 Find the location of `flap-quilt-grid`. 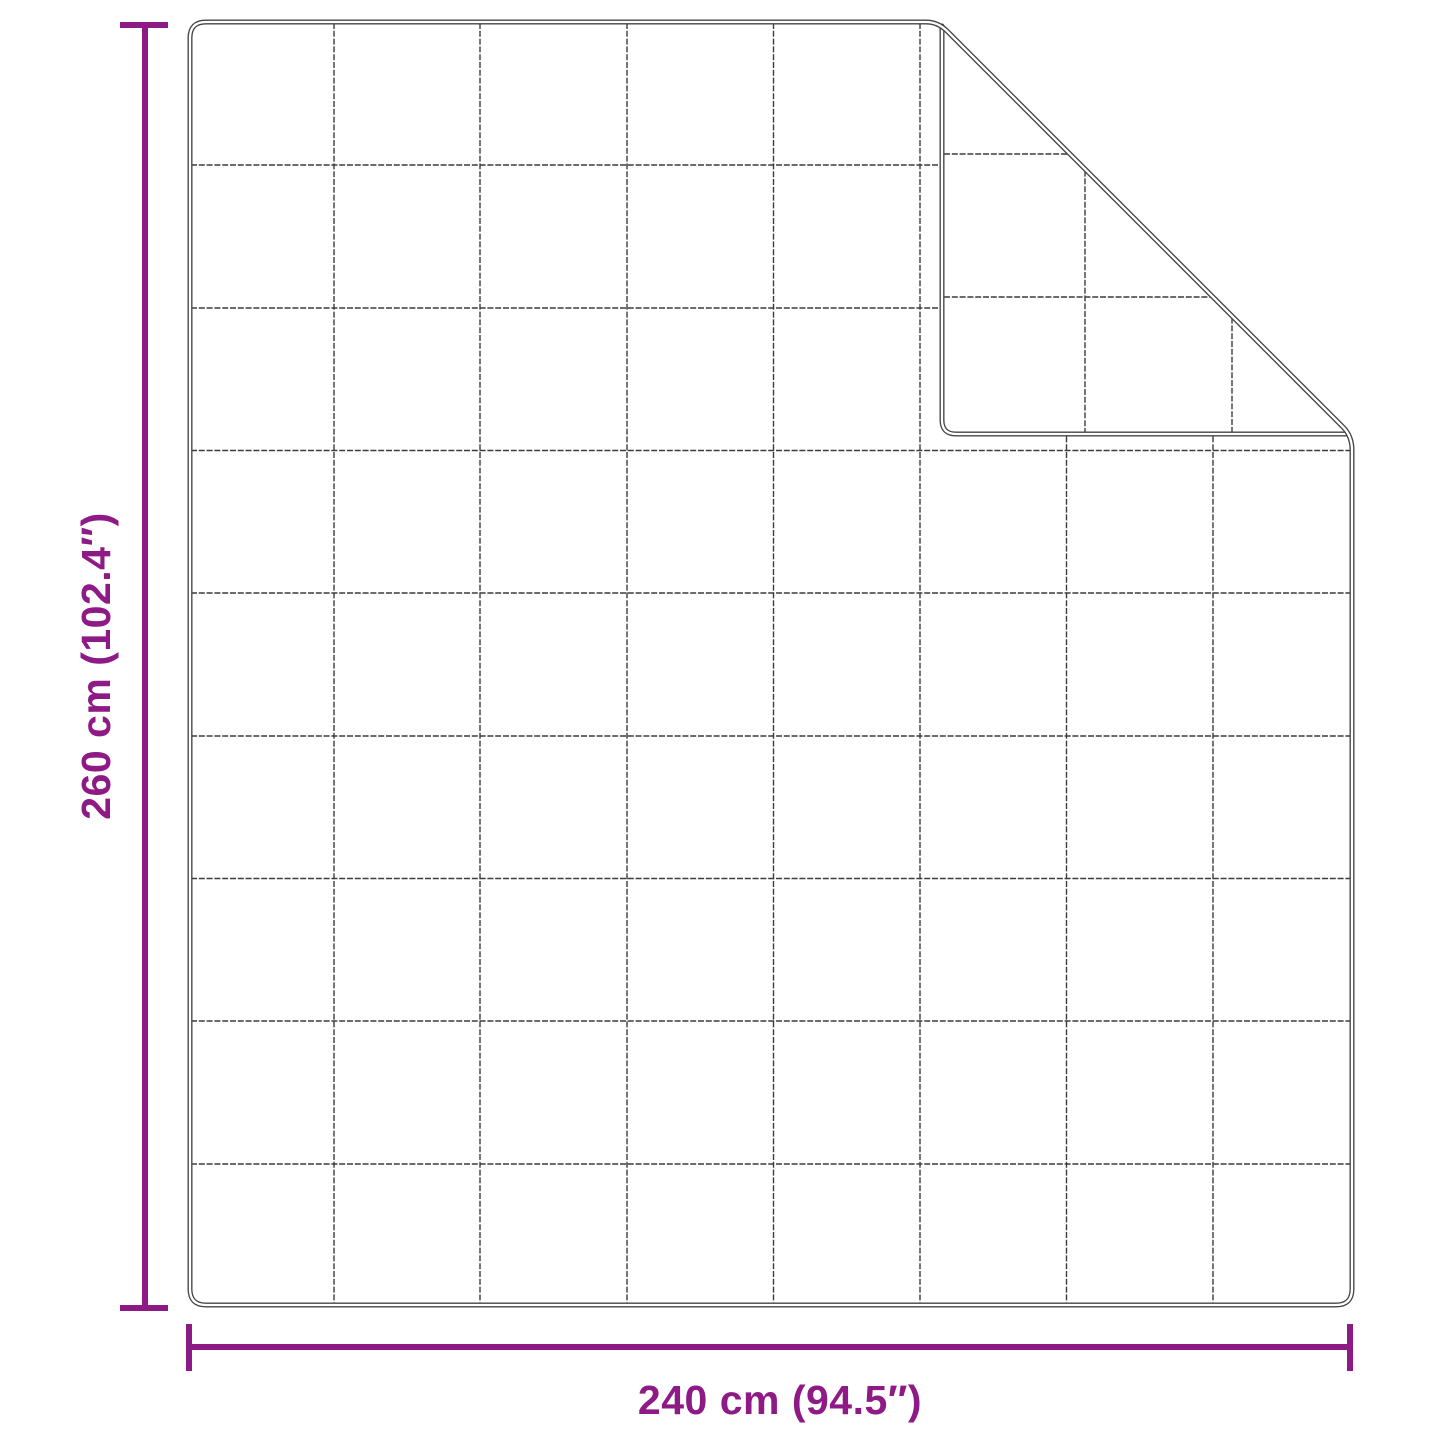

flap-quilt-grid is located at coordinates (1088, 293).